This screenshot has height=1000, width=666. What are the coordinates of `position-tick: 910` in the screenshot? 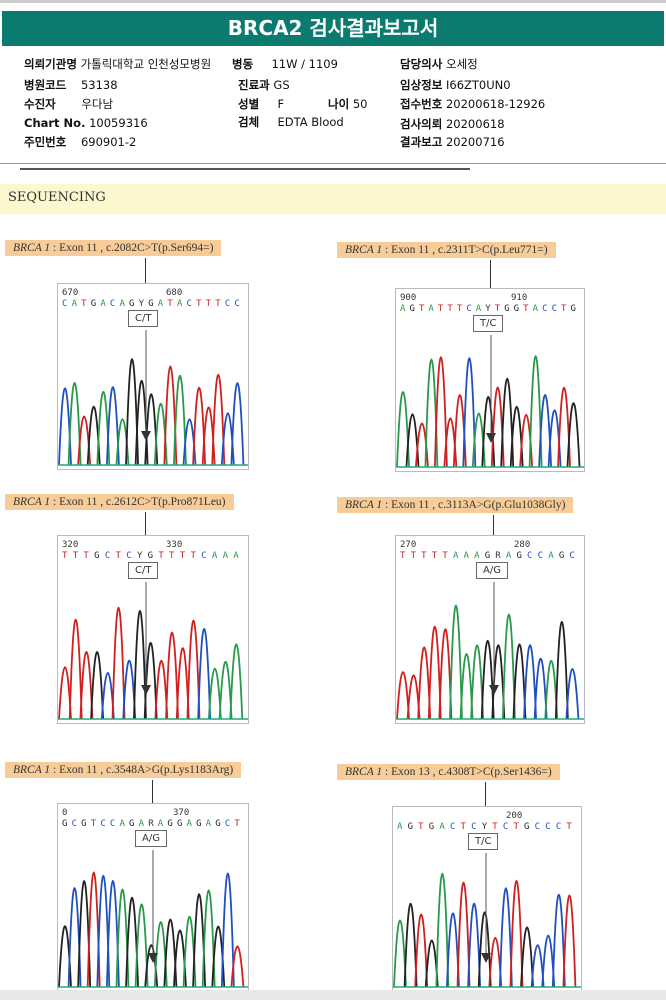 It's located at (519, 298).